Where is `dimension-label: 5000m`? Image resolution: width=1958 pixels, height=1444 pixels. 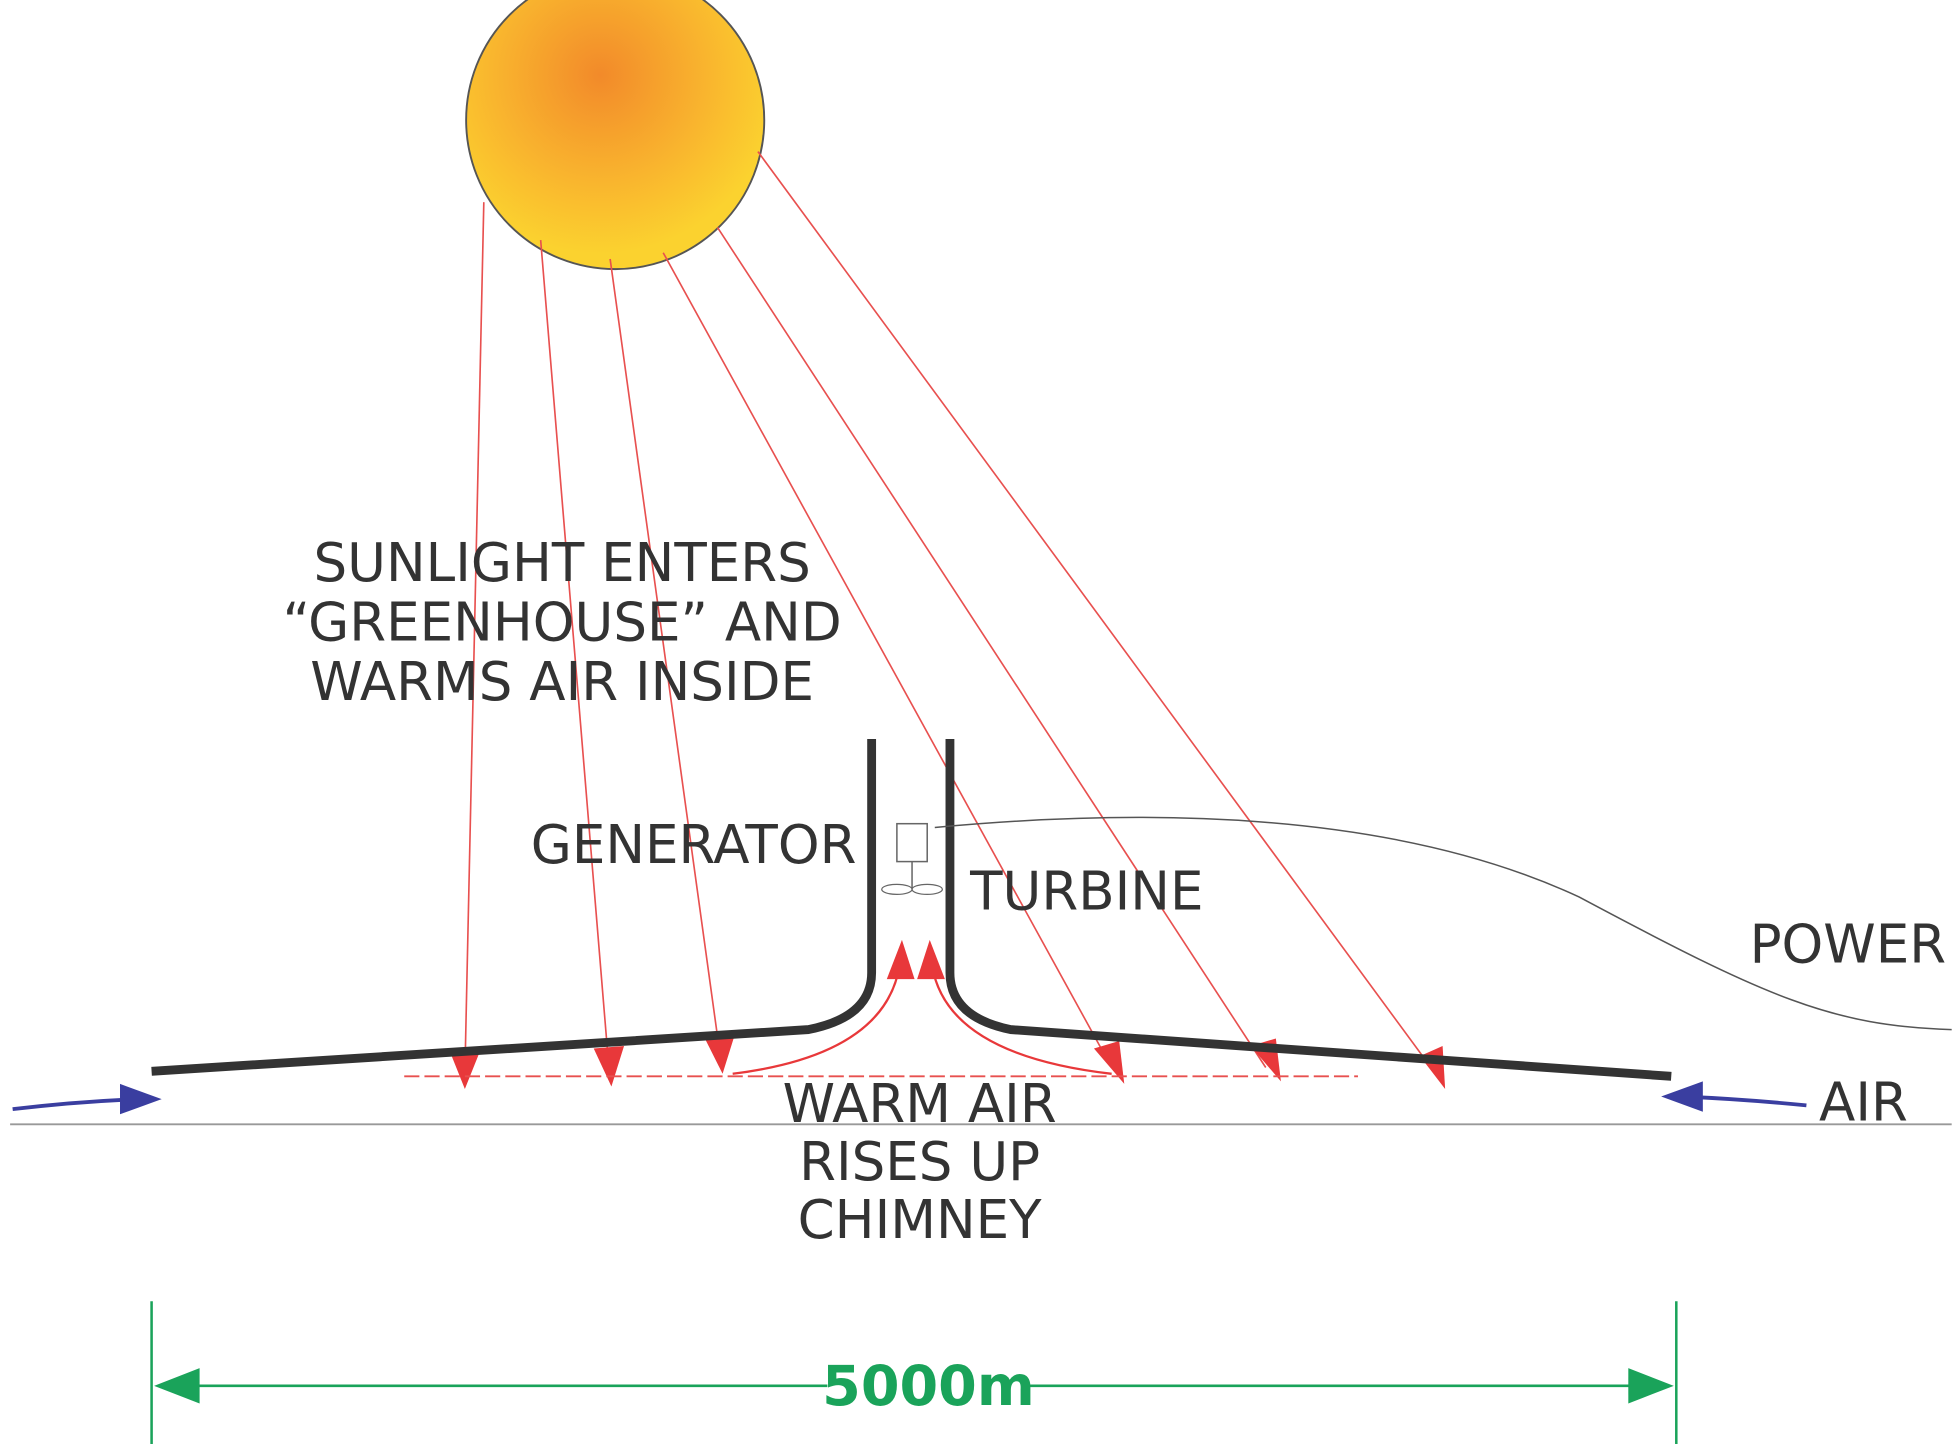
dimension-label: 5000m is located at coordinates (928, 1386).